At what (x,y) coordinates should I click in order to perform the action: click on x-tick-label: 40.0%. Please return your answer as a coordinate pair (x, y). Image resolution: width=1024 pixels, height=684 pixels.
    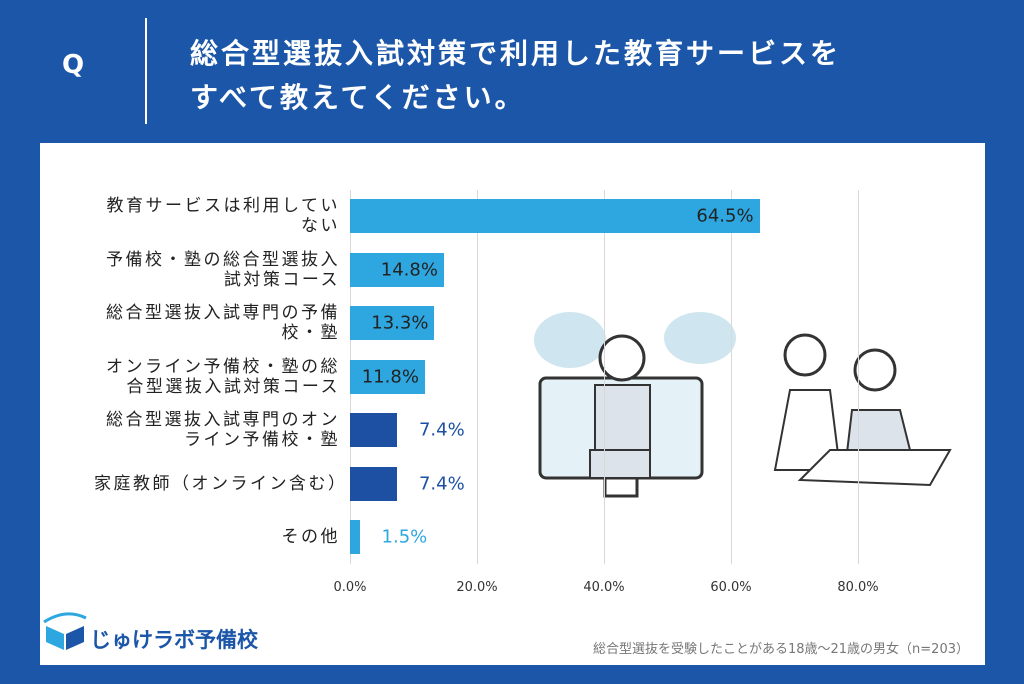
    Looking at the image, I should click on (604, 587).